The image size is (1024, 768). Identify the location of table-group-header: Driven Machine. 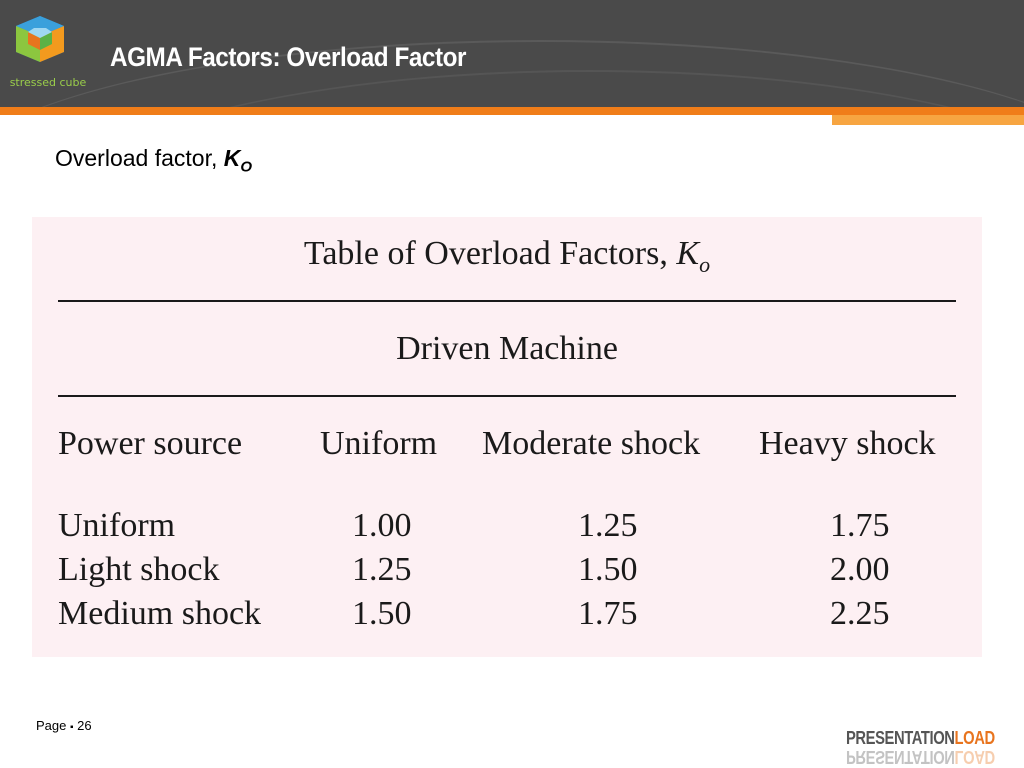
(507, 348).